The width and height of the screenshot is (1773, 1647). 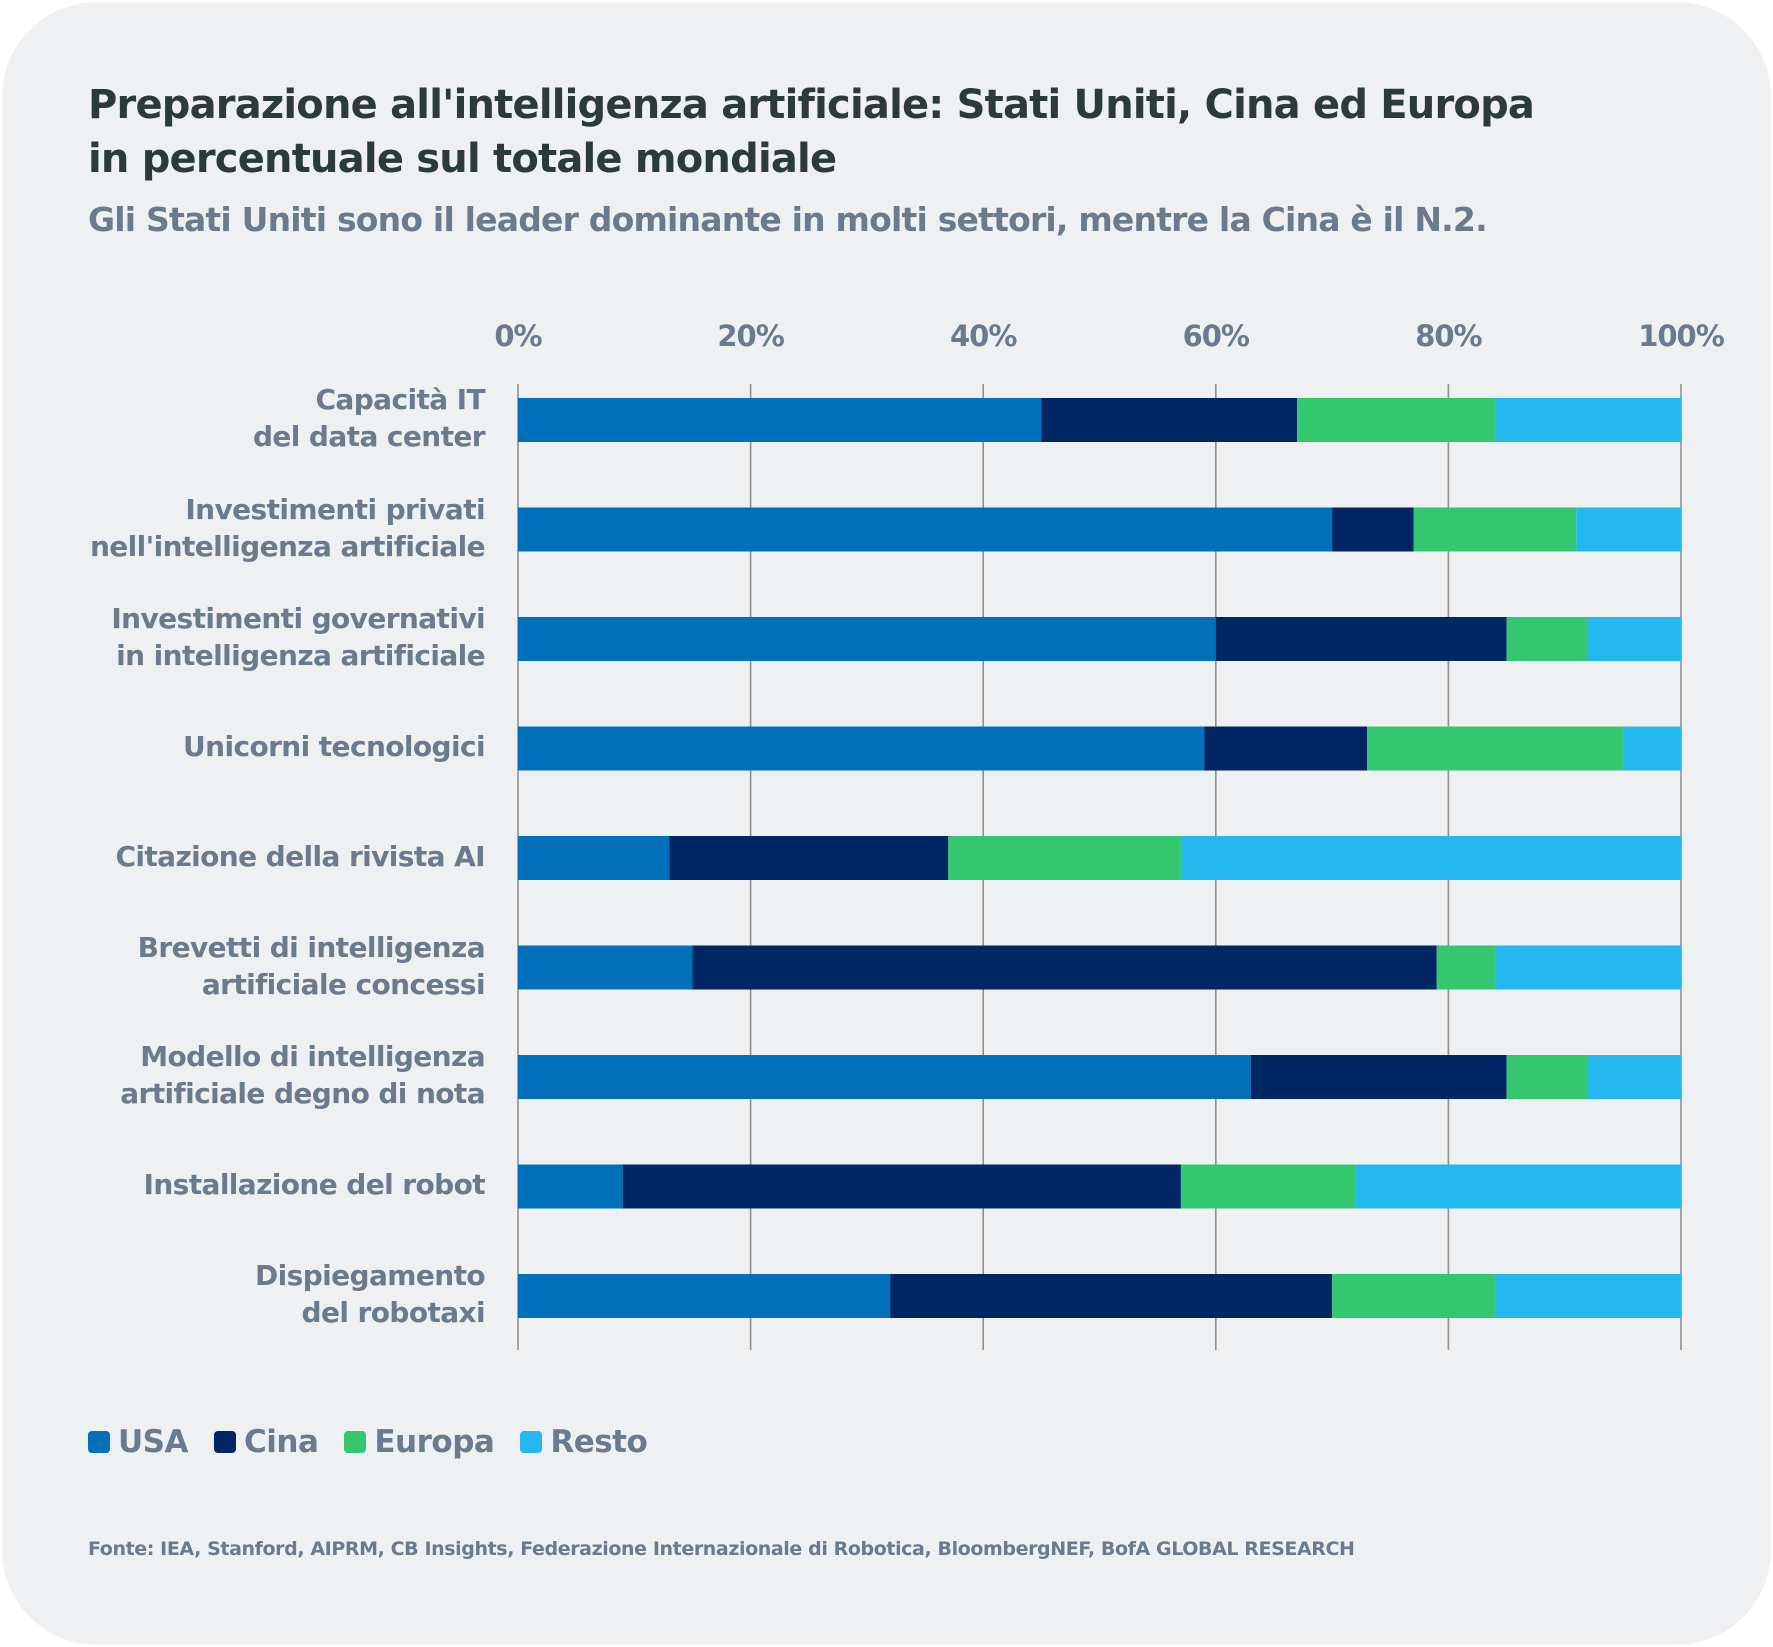 What do you see at coordinates (983, 336) in the screenshot?
I see `x-tick-label: 40%` at bounding box center [983, 336].